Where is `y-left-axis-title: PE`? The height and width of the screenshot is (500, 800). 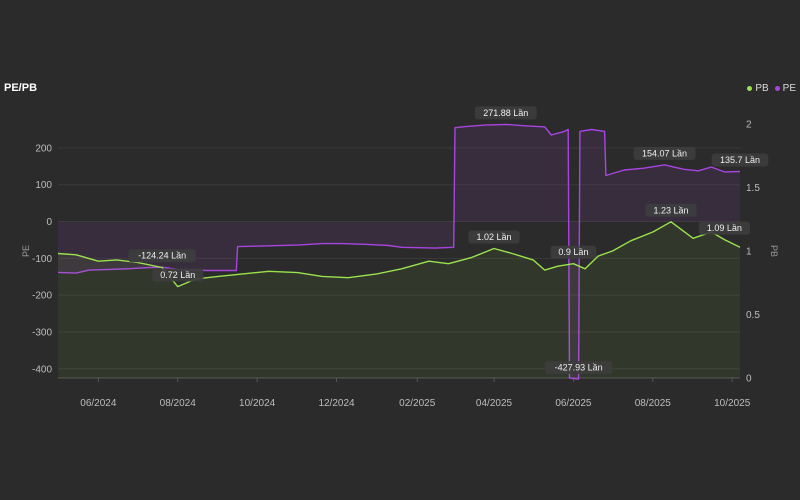 y-left-axis-title: PE is located at coordinates (26, 251).